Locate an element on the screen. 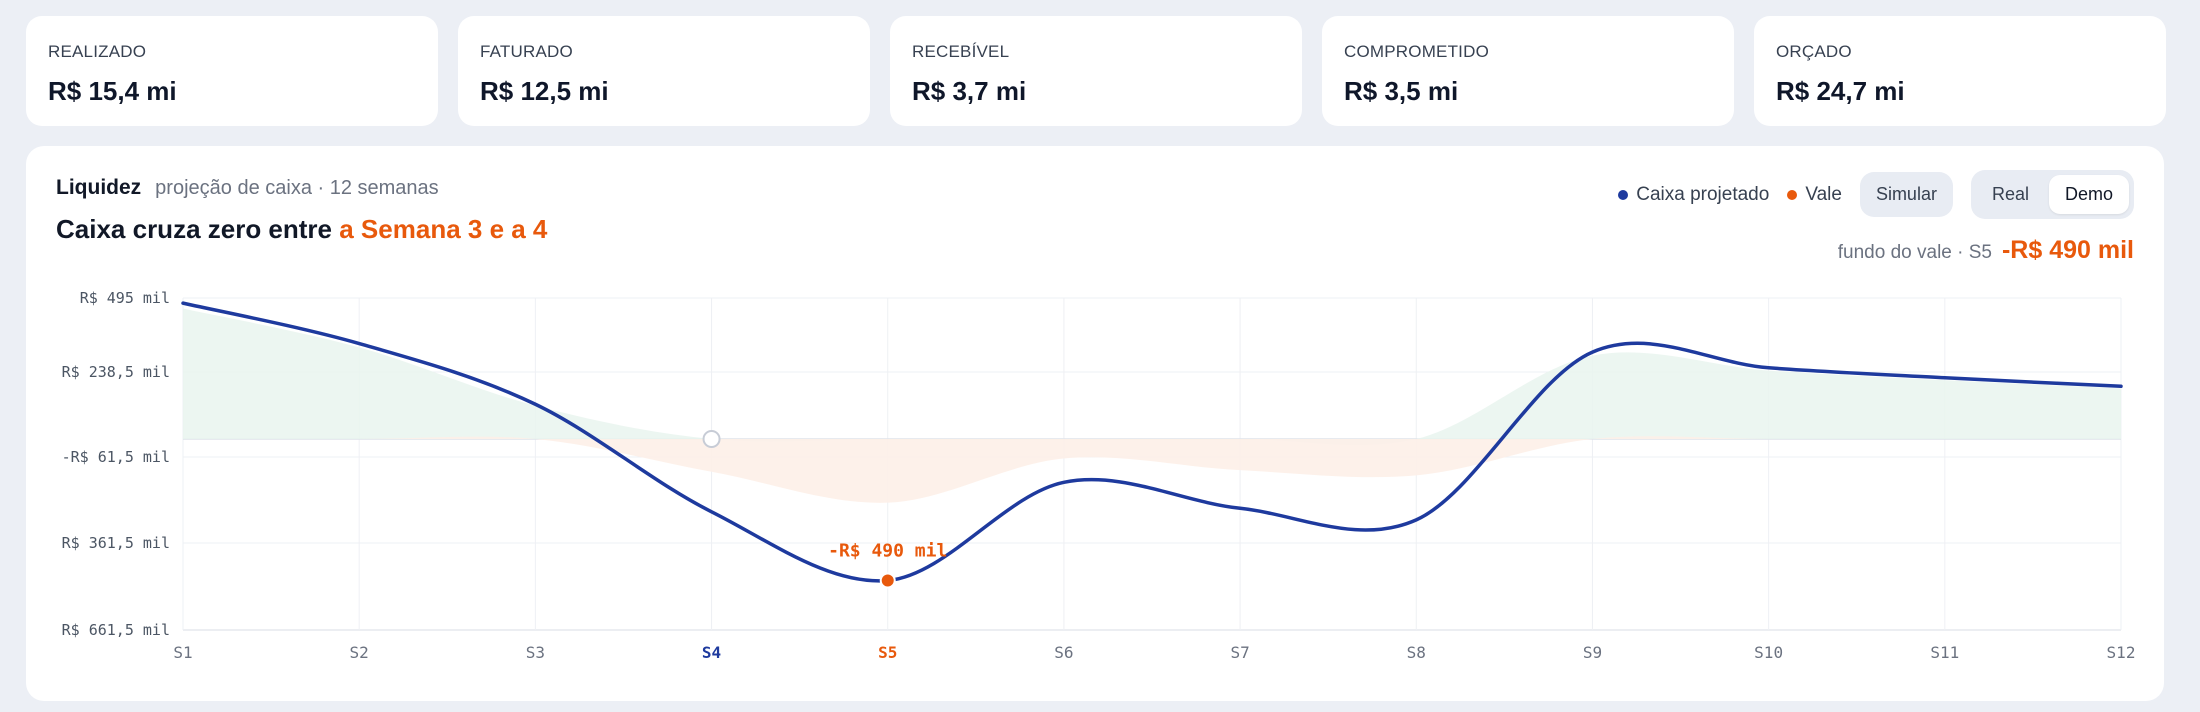 This screenshot has width=2200, height=712. kpi-card-orcado: ORÇADO R$ 24,7 mi is located at coordinates (1960, 71).